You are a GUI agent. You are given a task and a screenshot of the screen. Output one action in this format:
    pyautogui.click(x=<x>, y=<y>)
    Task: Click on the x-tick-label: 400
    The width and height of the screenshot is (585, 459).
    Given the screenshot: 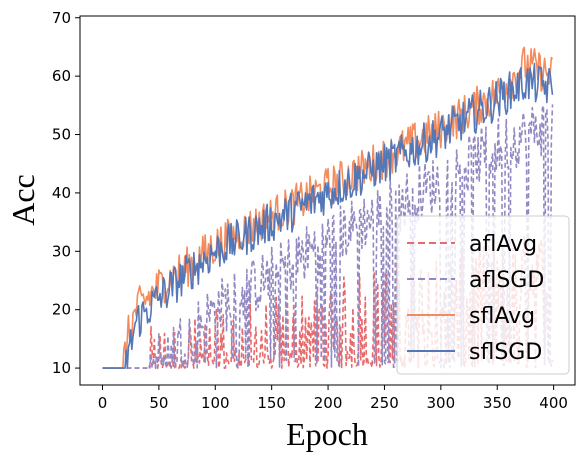 What is the action you would take?
    pyautogui.click(x=553, y=403)
    